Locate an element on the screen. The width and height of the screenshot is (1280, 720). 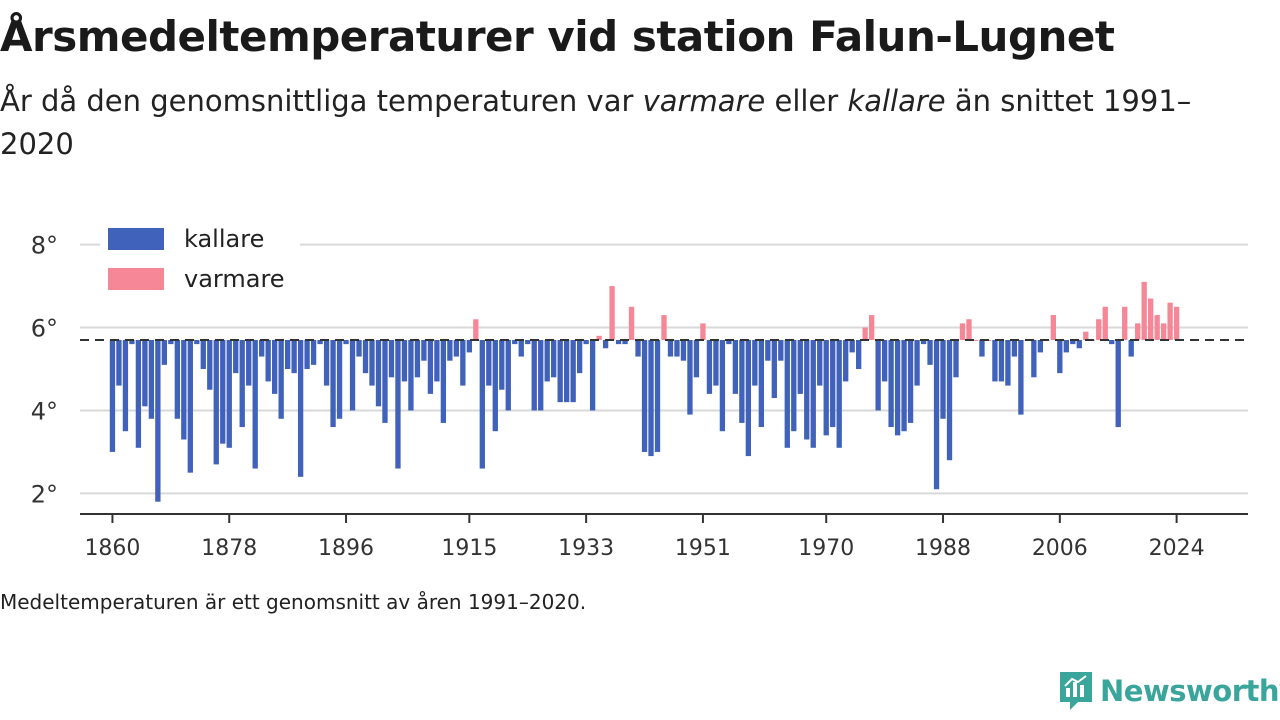
subtitle-colder-word: kallare is located at coordinates (896, 101).